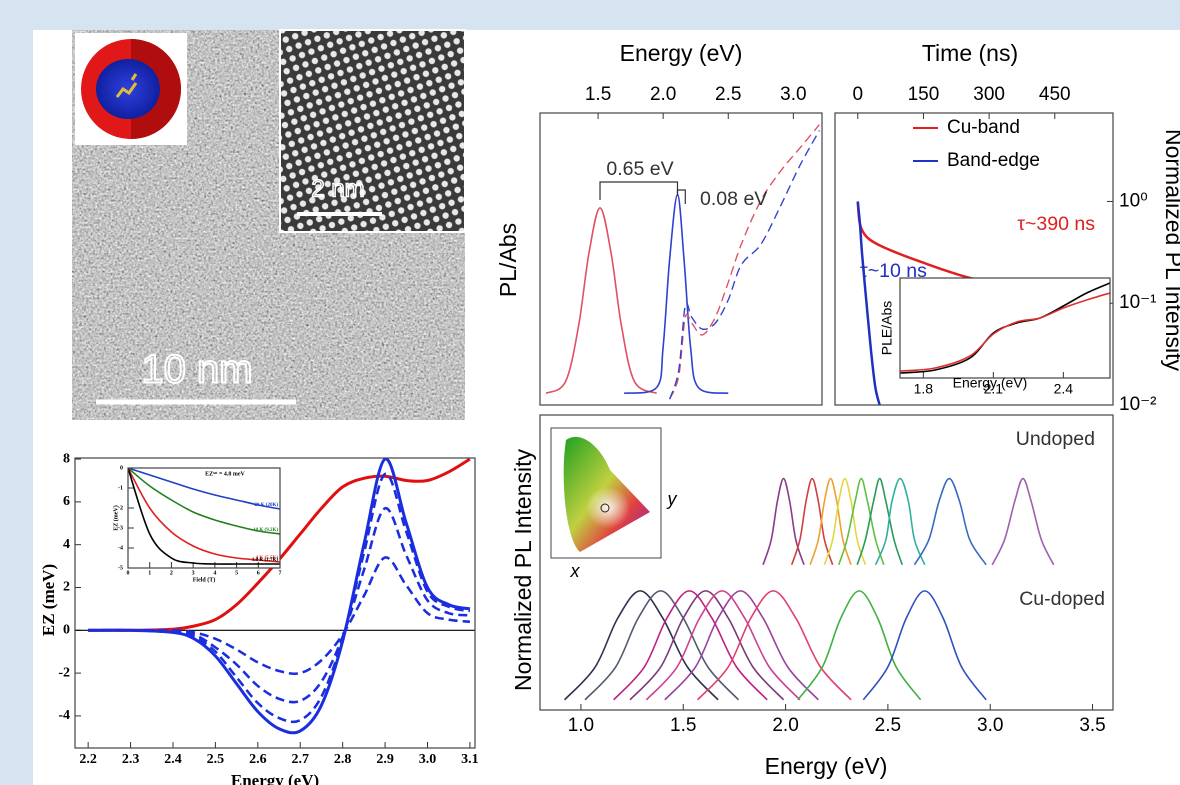  I want to click on y-axis-label: PL/Abs, so click(508, 260).